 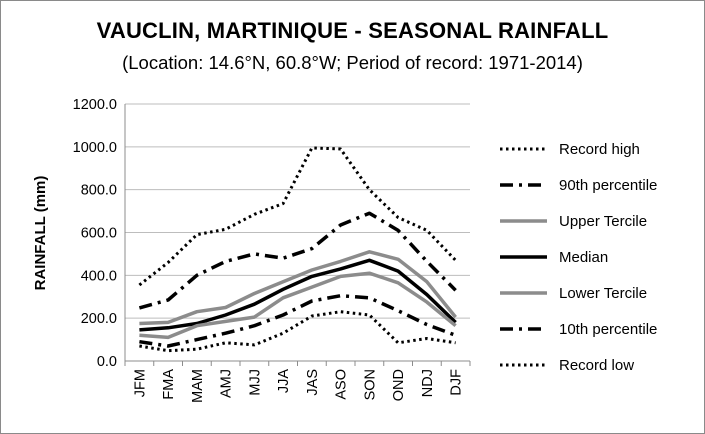 I want to click on x-tick-label: NDJ, so click(x=428, y=383).